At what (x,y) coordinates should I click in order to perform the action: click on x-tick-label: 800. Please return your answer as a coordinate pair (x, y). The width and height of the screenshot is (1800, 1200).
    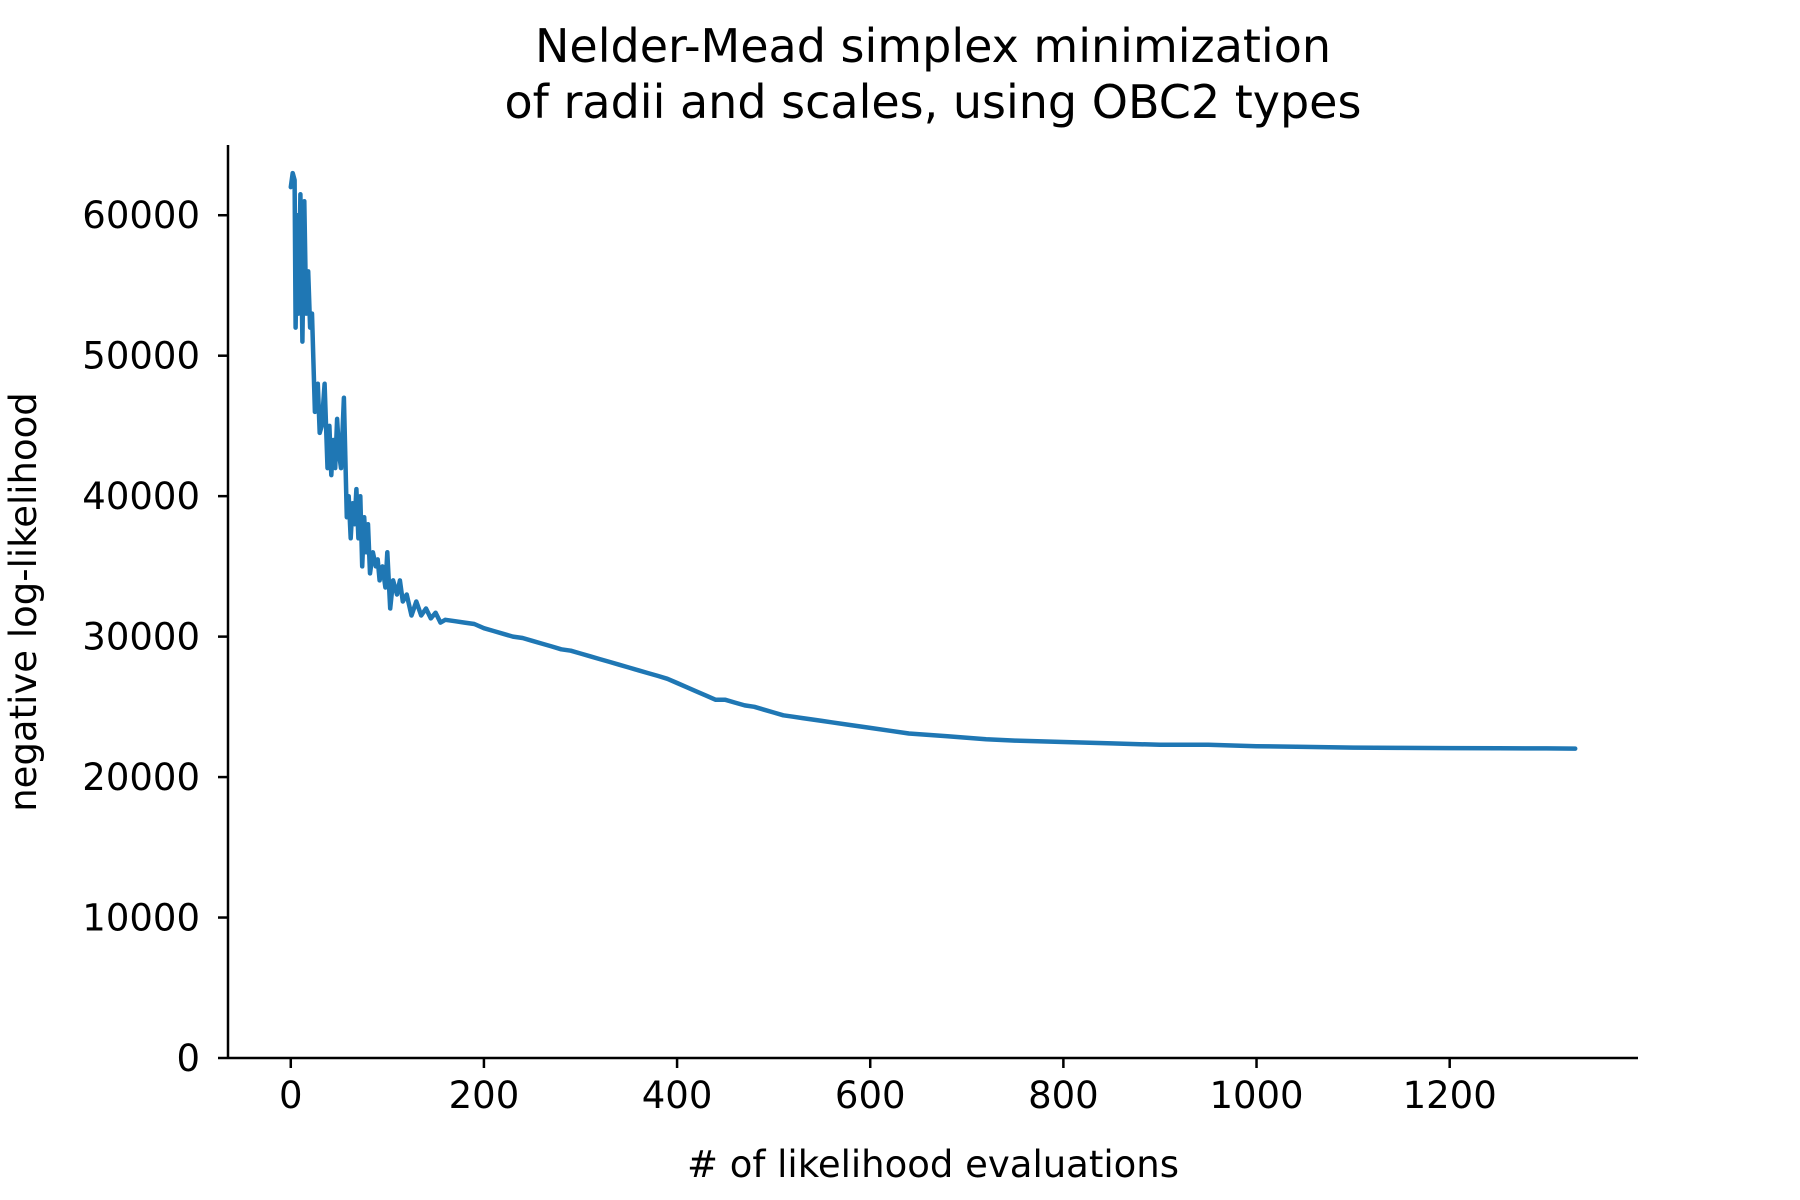
    Looking at the image, I should click on (1063, 1095).